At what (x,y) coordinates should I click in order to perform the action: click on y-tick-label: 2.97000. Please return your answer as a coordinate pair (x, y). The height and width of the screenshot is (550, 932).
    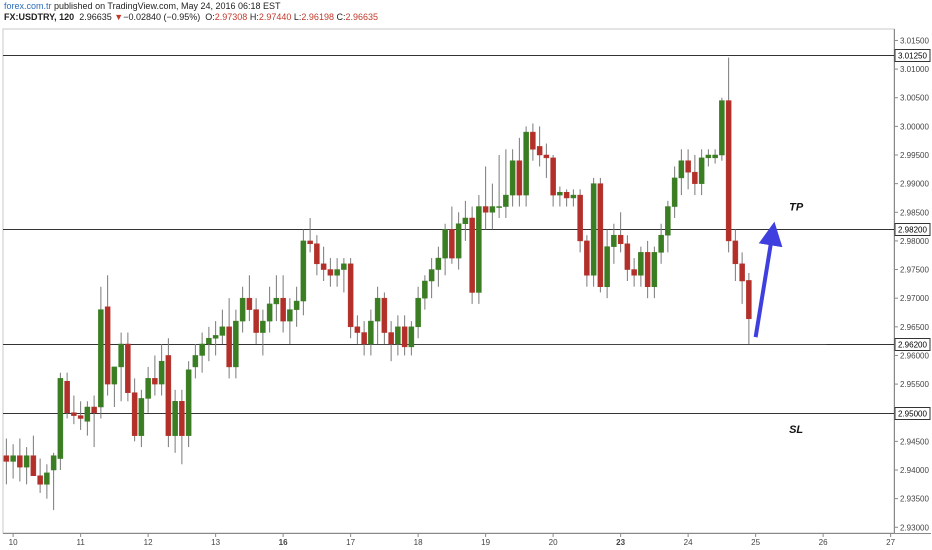
    Looking at the image, I should click on (914, 298).